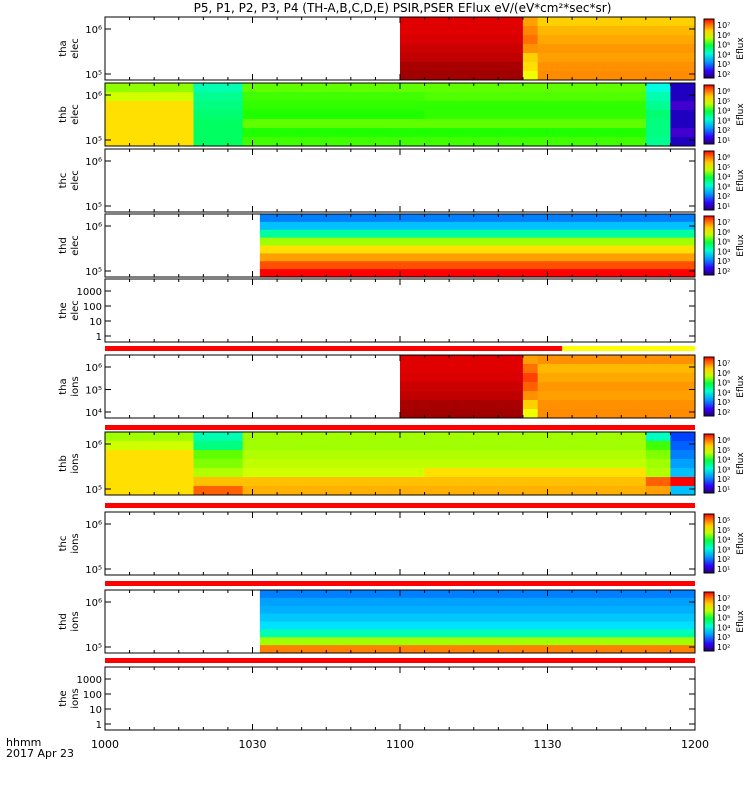 Image resolution: width=750 pixels, height=800 pixels. What do you see at coordinates (548, 744) in the screenshot?
I see `time-tick-label: 1130` at bounding box center [548, 744].